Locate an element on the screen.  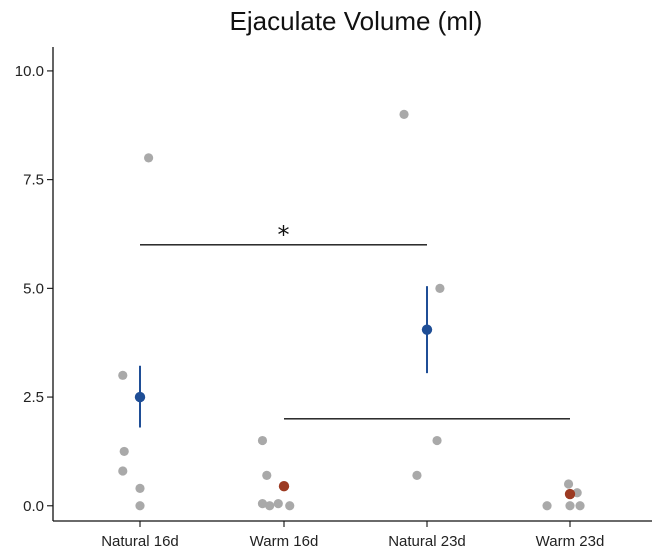
y-axis: 0.0 2.5 5.0 7.5 10.0 is located at coordinates (34, 284).